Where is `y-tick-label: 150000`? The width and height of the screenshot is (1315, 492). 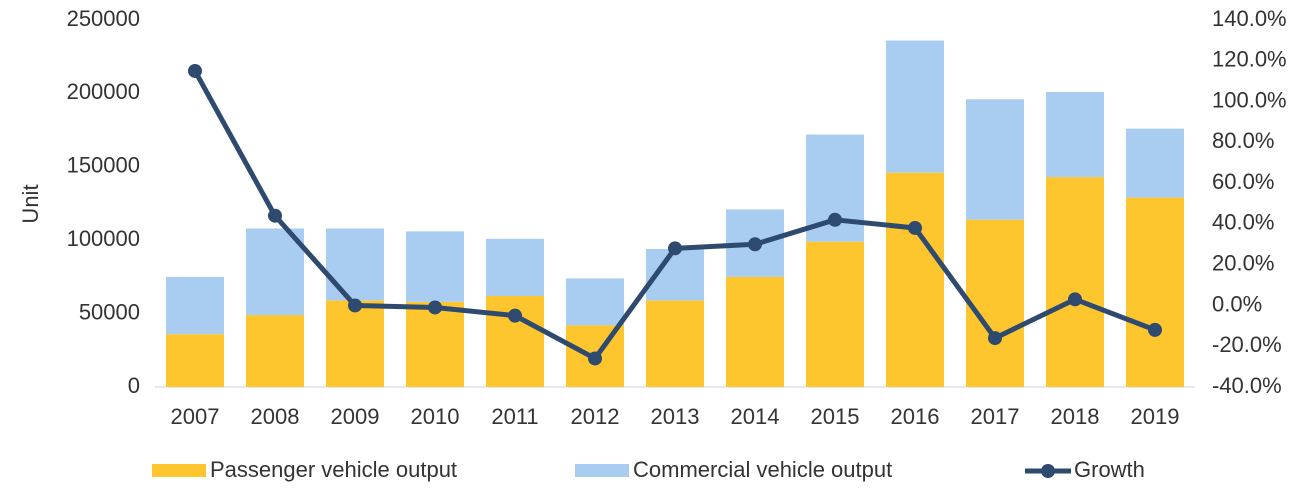 y-tick-label: 150000 is located at coordinates (103, 165).